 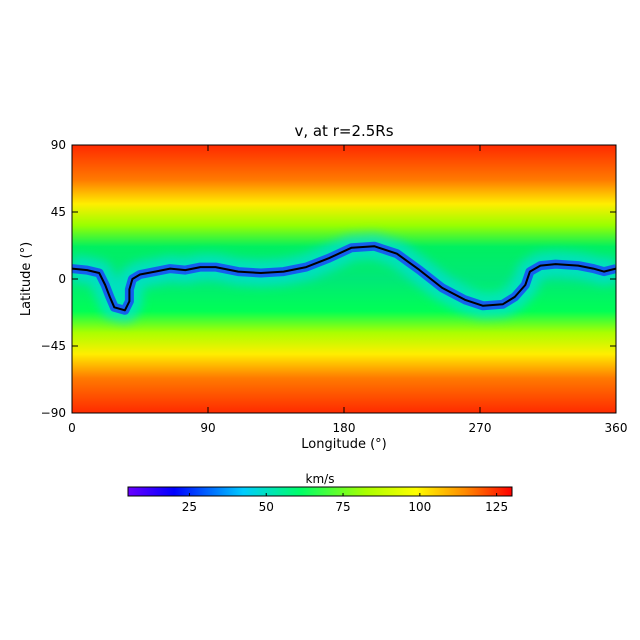 I want to click on neutral-line, so click(x=344, y=278).